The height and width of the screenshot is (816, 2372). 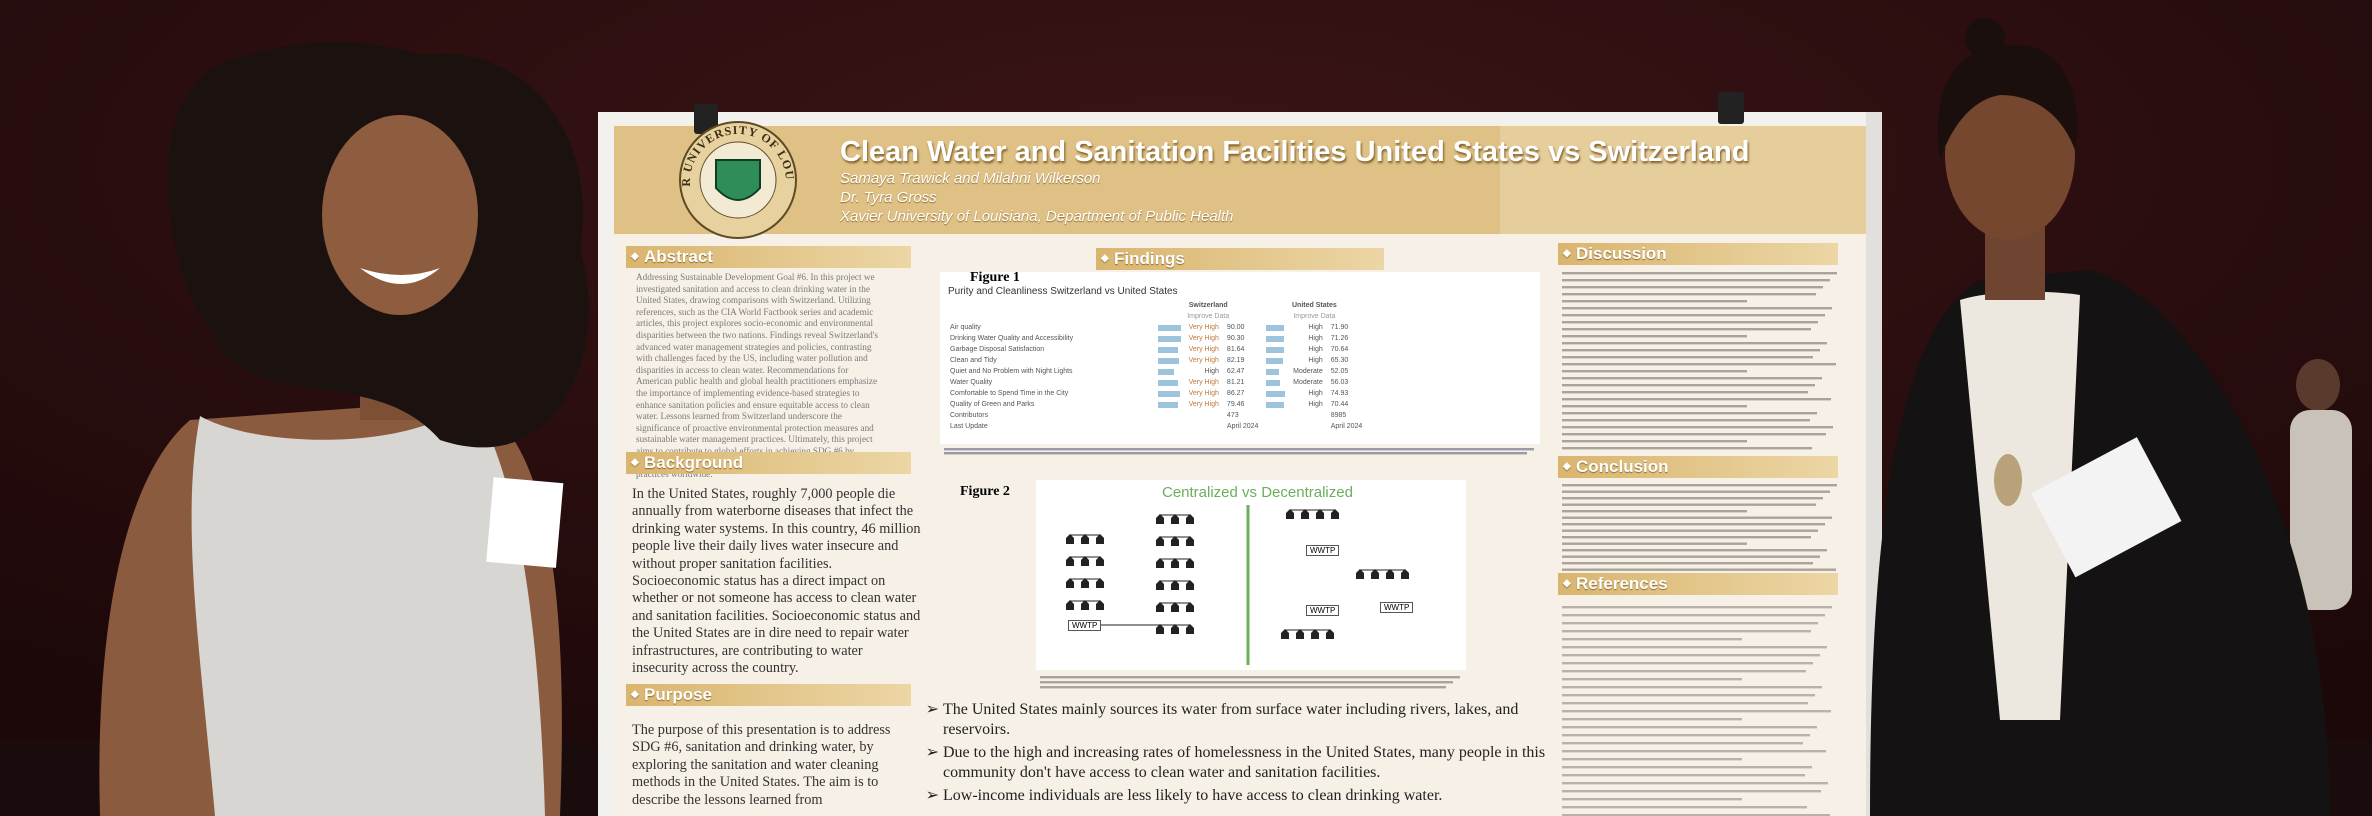 What do you see at coordinates (768, 257) in the screenshot?
I see `section-heading: Abstract` at bounding box center [768, 257].